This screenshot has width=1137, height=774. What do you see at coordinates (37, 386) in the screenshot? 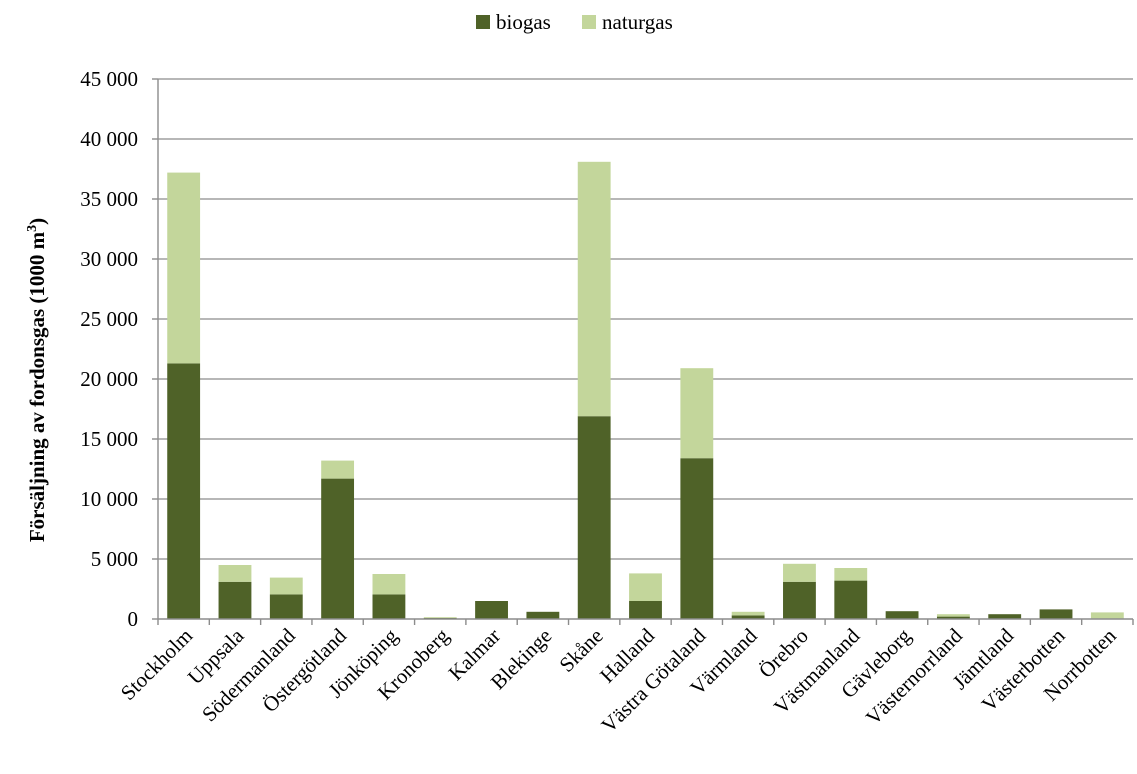
I see `y-axis-label-main: Försäljning av fordonsgas (1000 m` at bounding box center [37, 386].